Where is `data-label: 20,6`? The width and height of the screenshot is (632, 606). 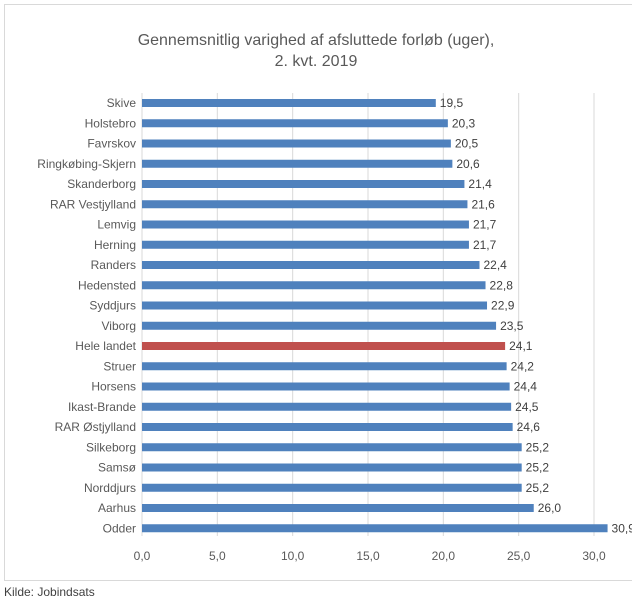 data-label: 20,6 is located at coordinates (468, 164).